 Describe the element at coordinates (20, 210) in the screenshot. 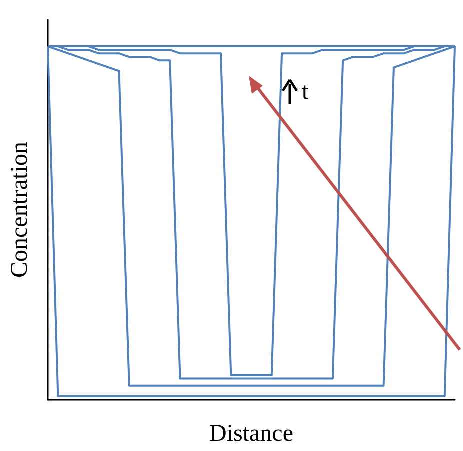

I see `y-axis-title: Concentration` at that location.